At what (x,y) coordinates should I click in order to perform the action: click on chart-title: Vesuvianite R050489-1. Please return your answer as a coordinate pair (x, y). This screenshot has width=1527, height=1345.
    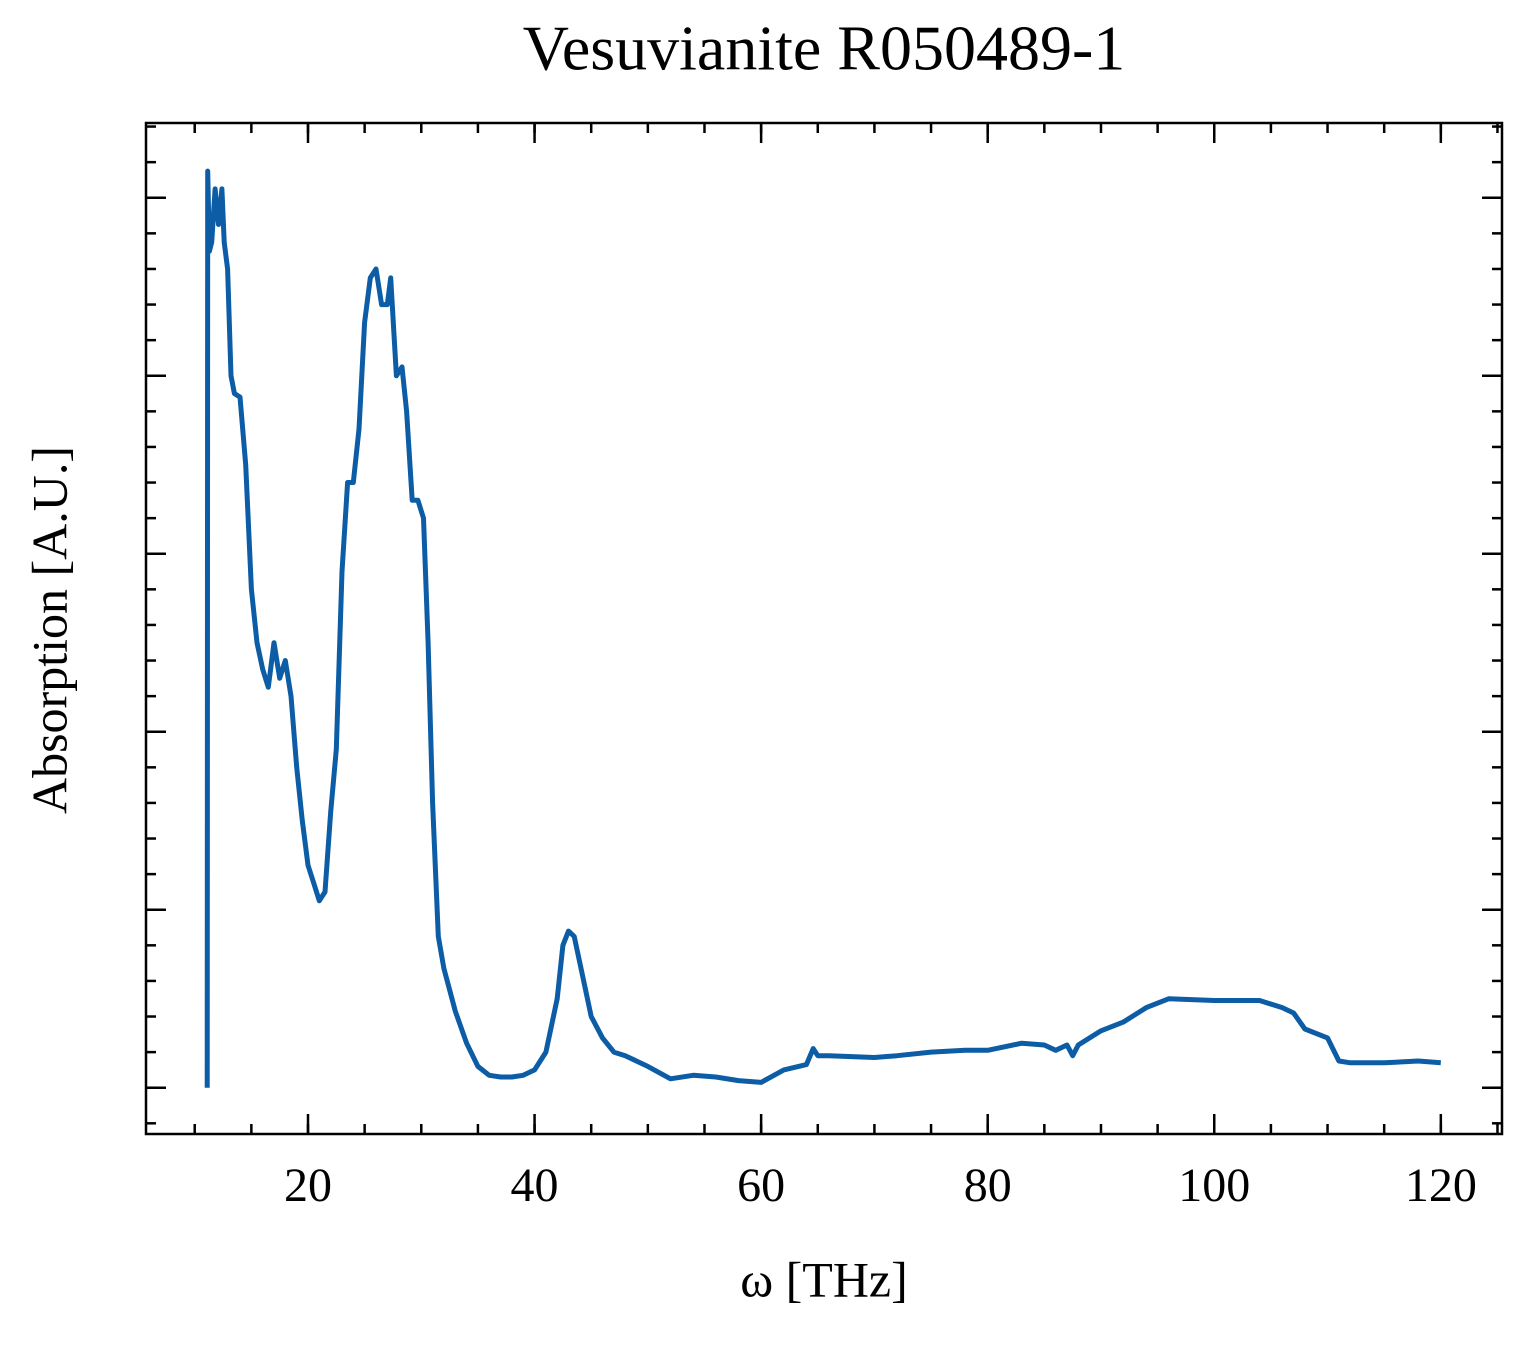
    Looking at the image, I should click on (824, 48).